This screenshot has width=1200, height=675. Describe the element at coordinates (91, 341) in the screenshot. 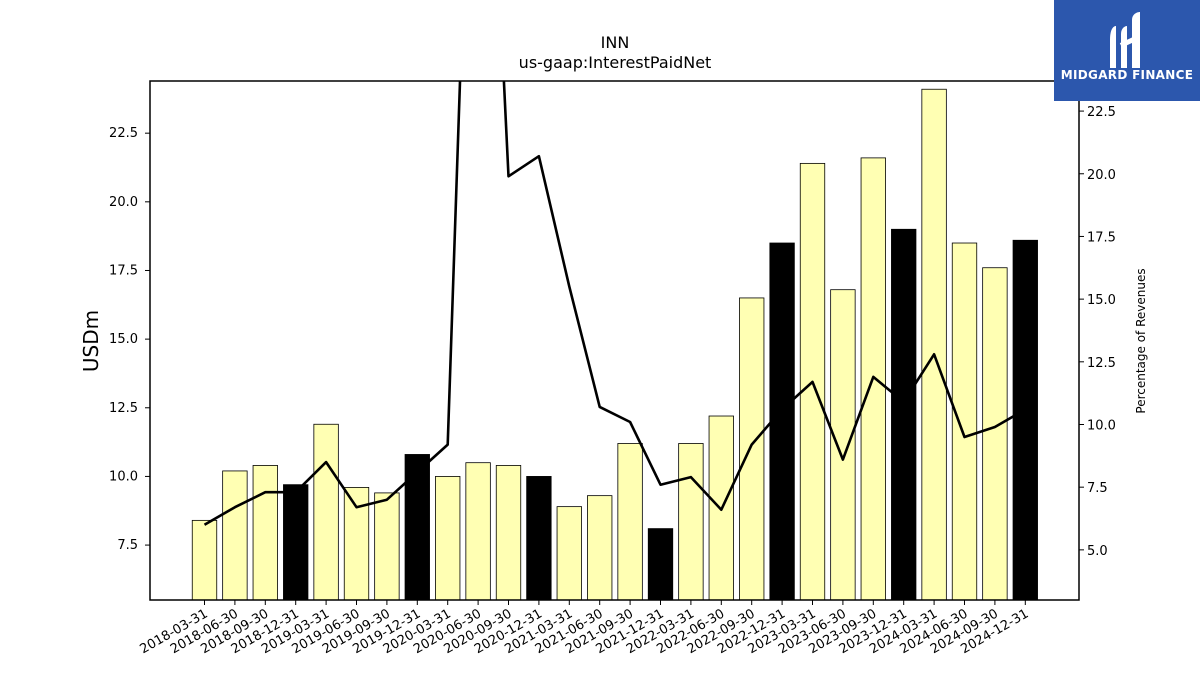

I see `y-axis-title-left: USDm` at that location.